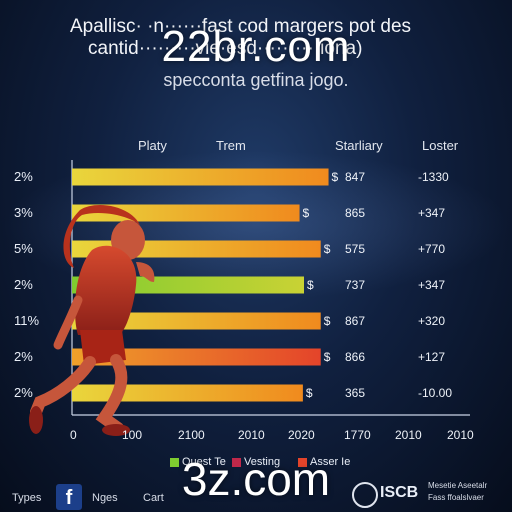  I want to click on column-header-starliary: Starliary, so click(359, 145).